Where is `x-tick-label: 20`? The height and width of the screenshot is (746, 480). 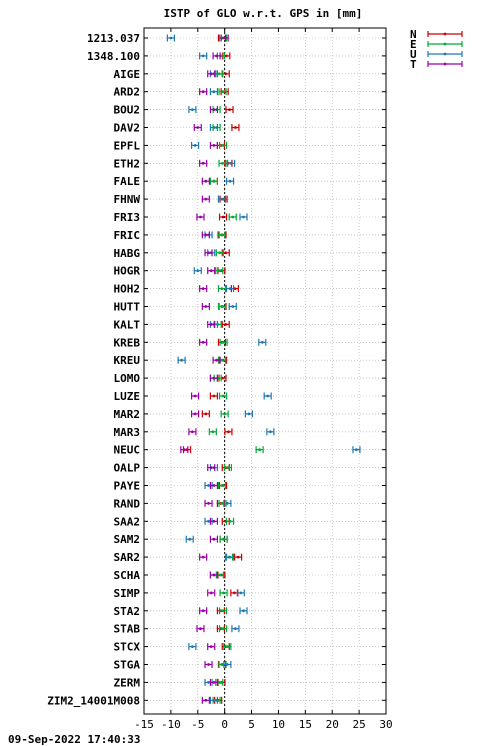 x-tick-label: 20 is located at coordinates (332, 724).